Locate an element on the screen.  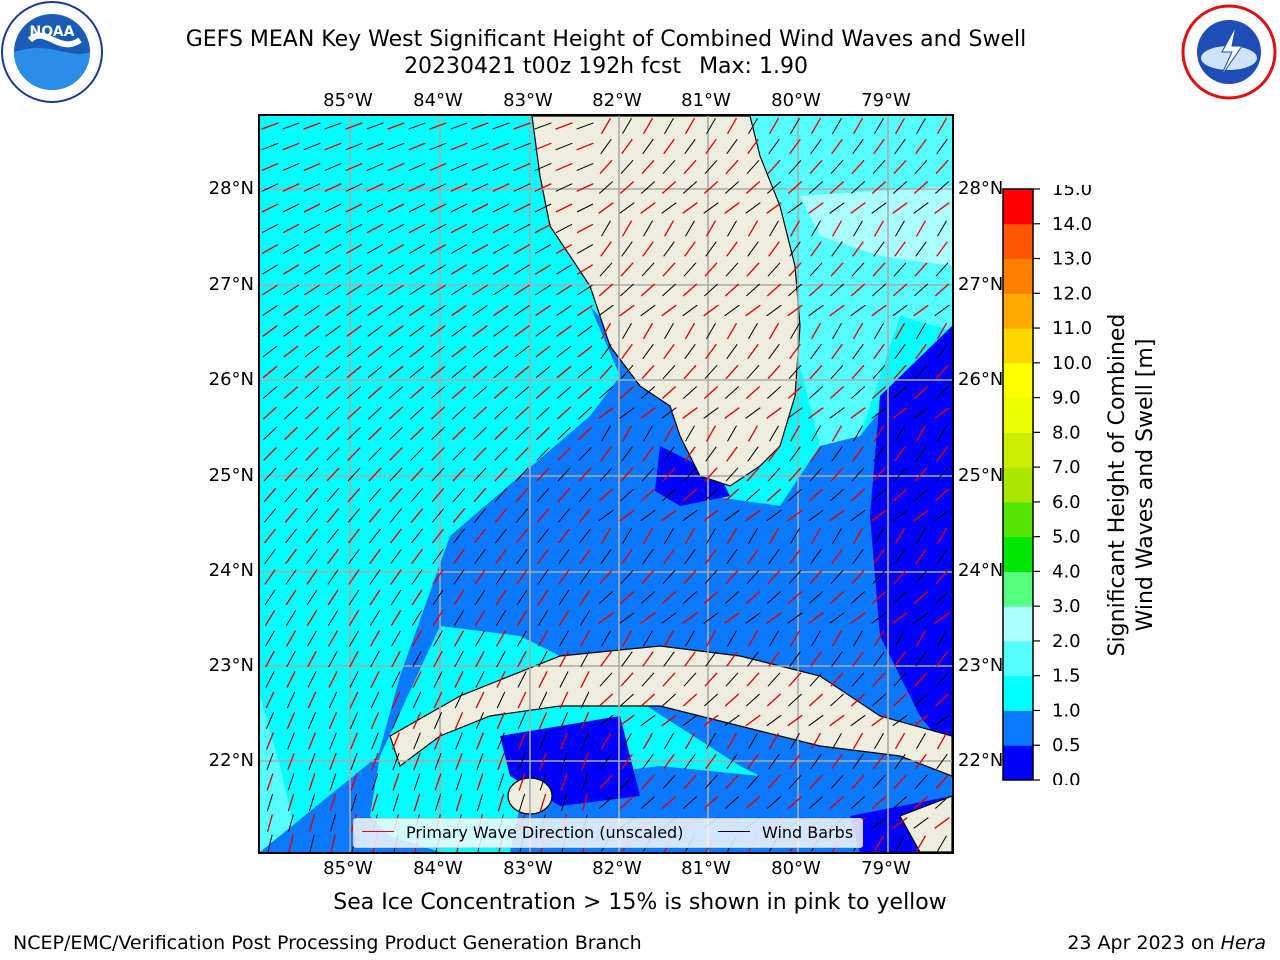
lon-tick-label: 82°W is located at coordinates (617, 868).